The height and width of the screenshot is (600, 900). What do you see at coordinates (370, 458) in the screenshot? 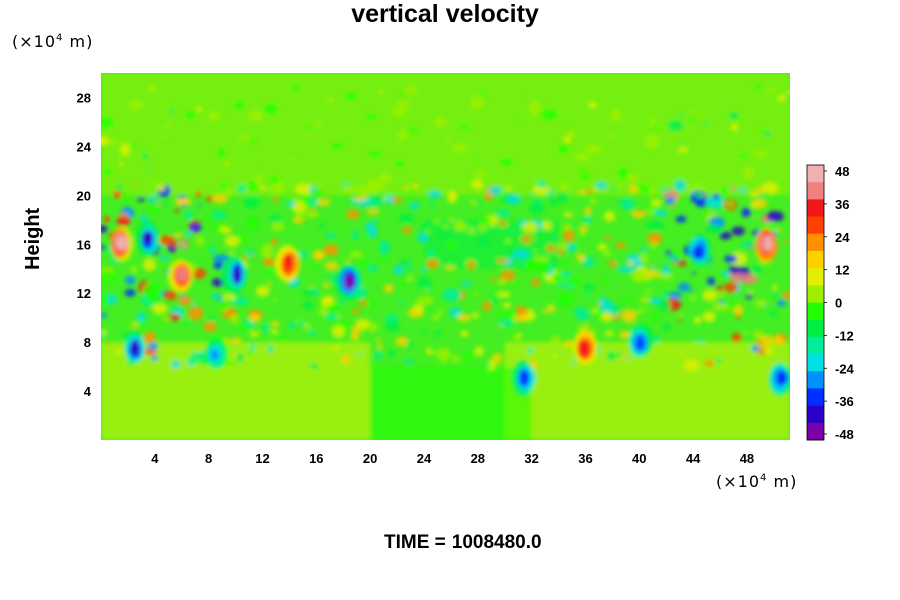
I see `x-tick-label: 20` at bounding box center [370, 458].